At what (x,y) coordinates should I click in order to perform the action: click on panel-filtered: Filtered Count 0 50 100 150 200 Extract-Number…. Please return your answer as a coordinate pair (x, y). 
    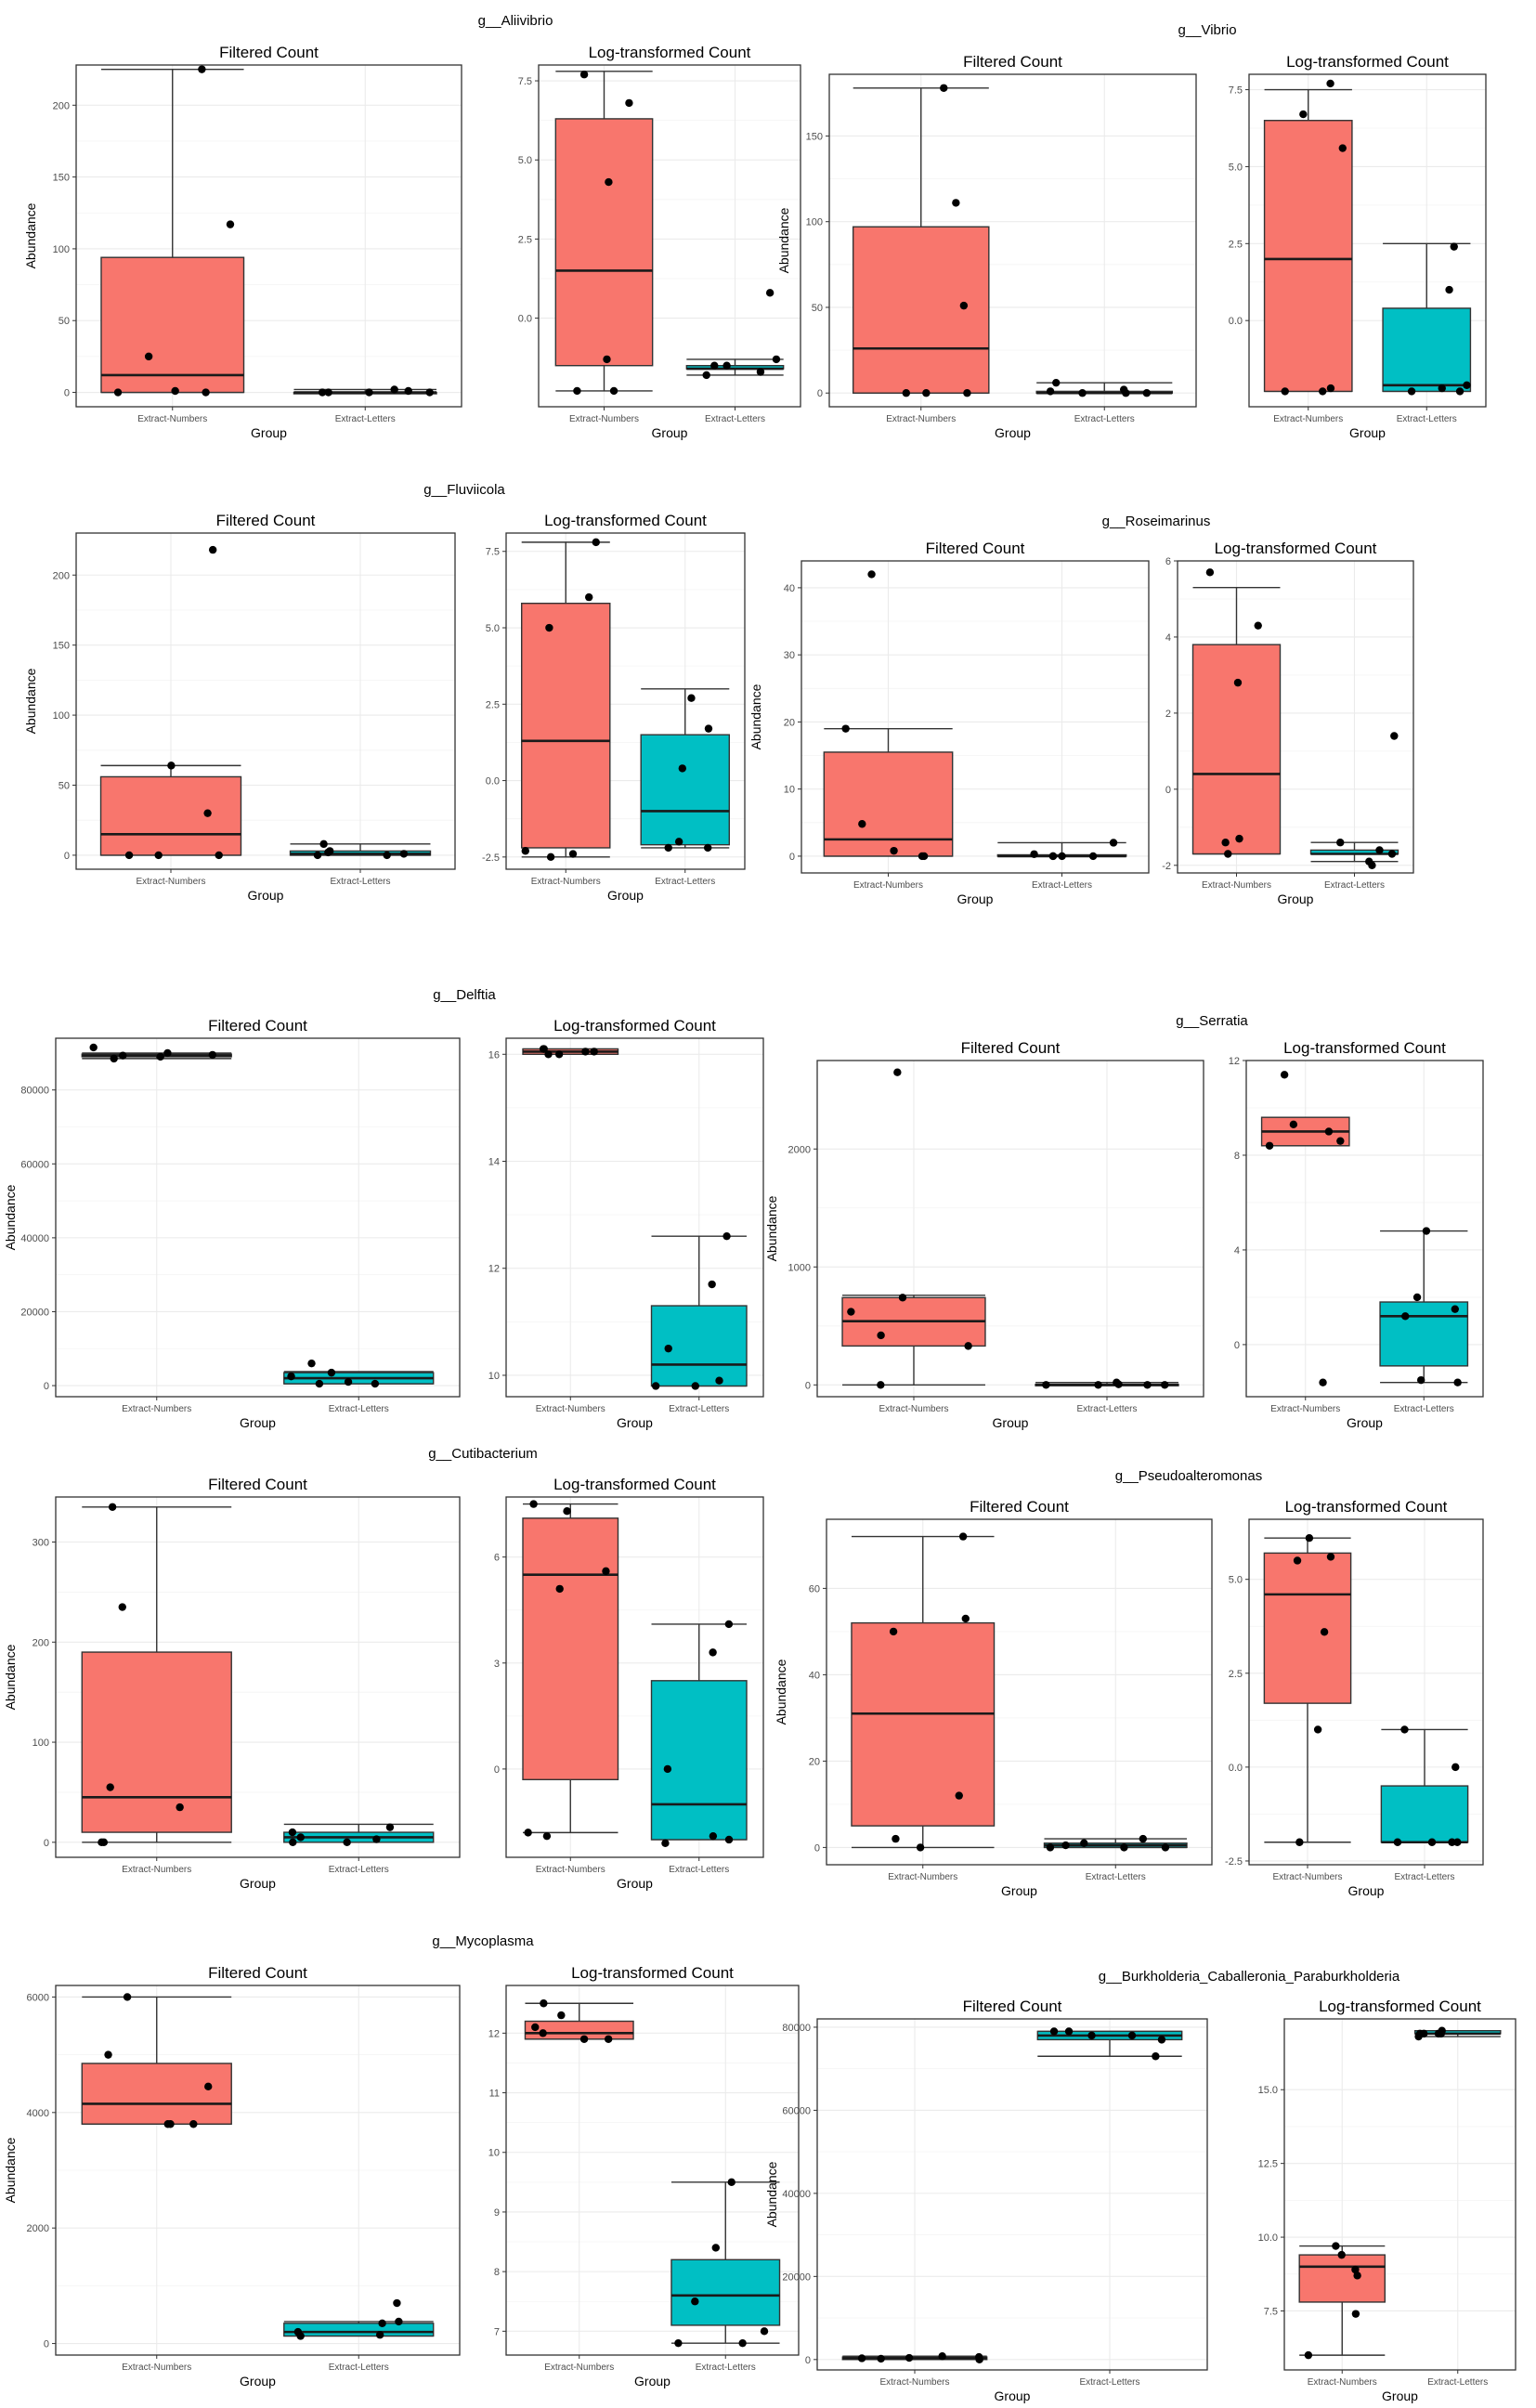
    Looking at the image, I should click on (240, 708).